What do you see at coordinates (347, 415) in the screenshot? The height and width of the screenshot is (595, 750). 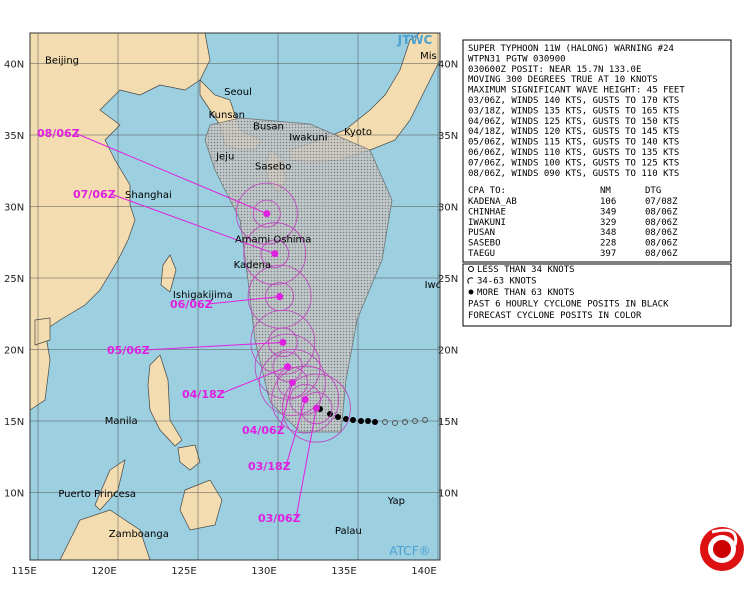 I see `past-track` at bounding box center [347, 415].